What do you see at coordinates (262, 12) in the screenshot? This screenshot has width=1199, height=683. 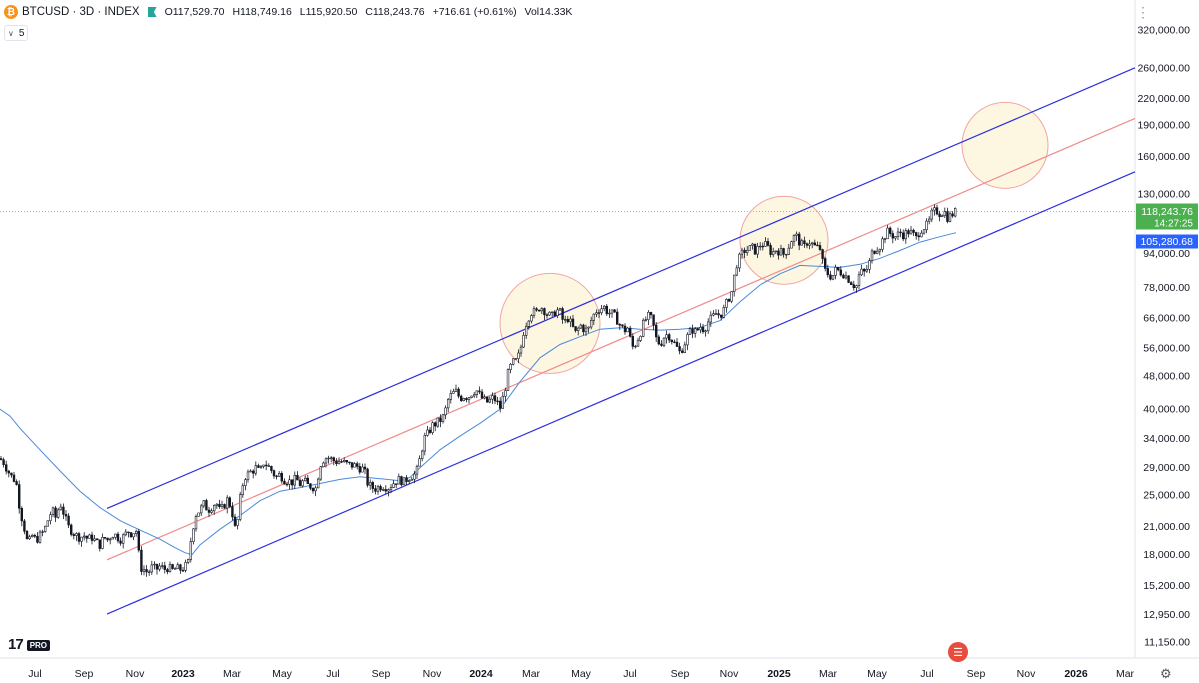 I see `high-value: H118,749.16` at bounding box center [262, 12].